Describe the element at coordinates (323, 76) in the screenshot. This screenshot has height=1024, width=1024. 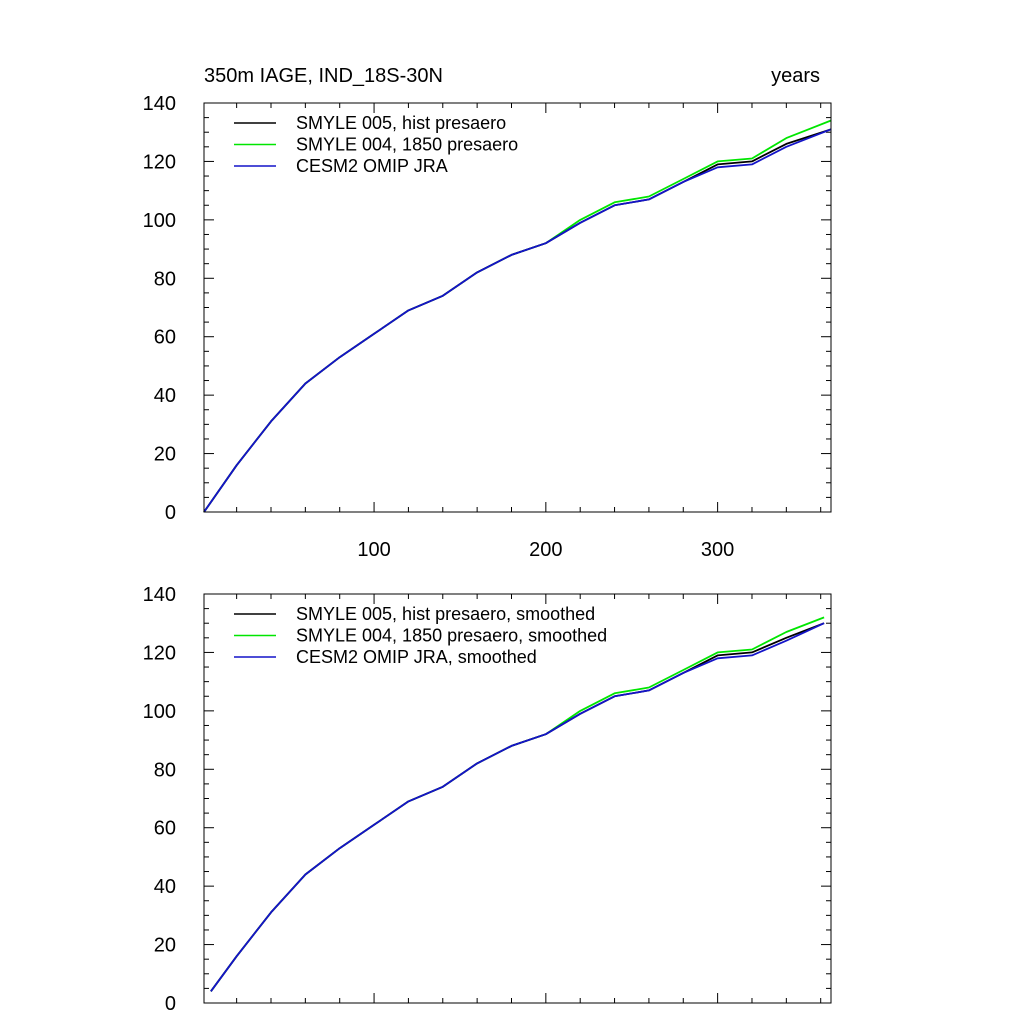
I see `panel-top-title: 350m IAGE, IND_18S-30N` at that location.